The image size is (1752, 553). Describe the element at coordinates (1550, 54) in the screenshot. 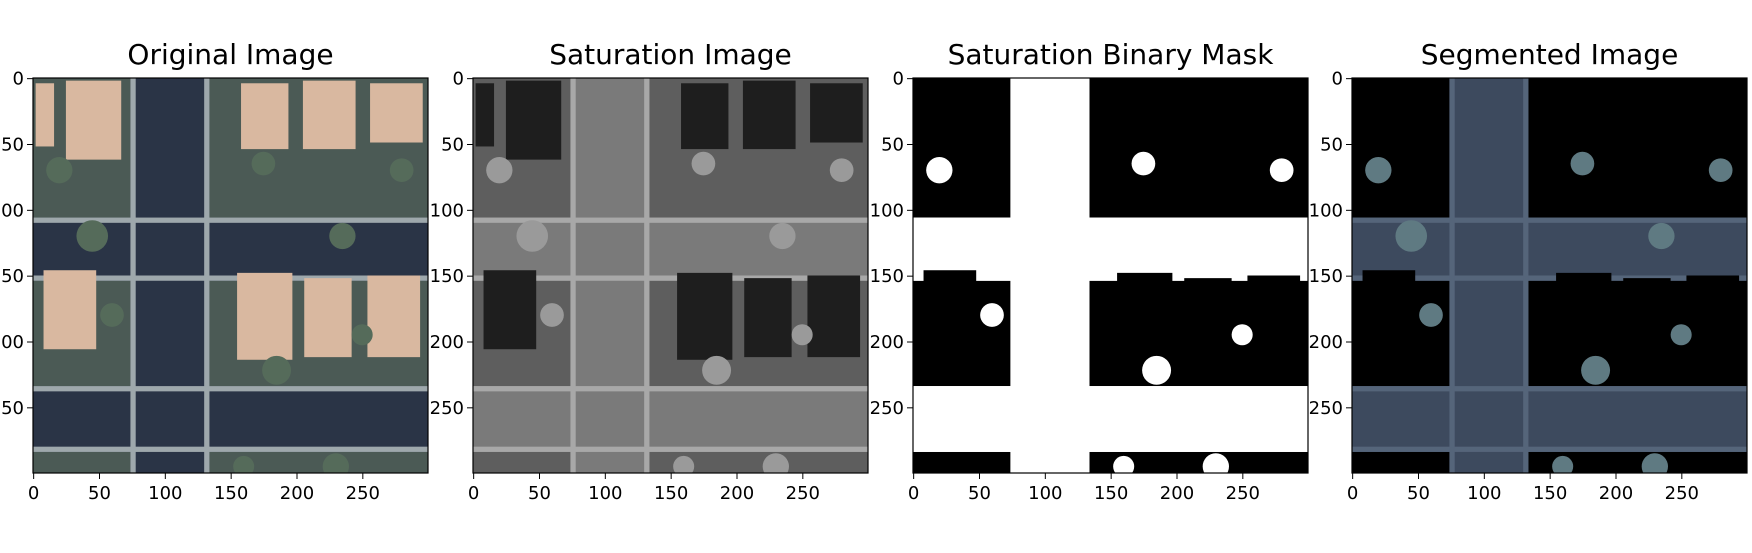

I see `panel-title: Segmented Image` at that location.